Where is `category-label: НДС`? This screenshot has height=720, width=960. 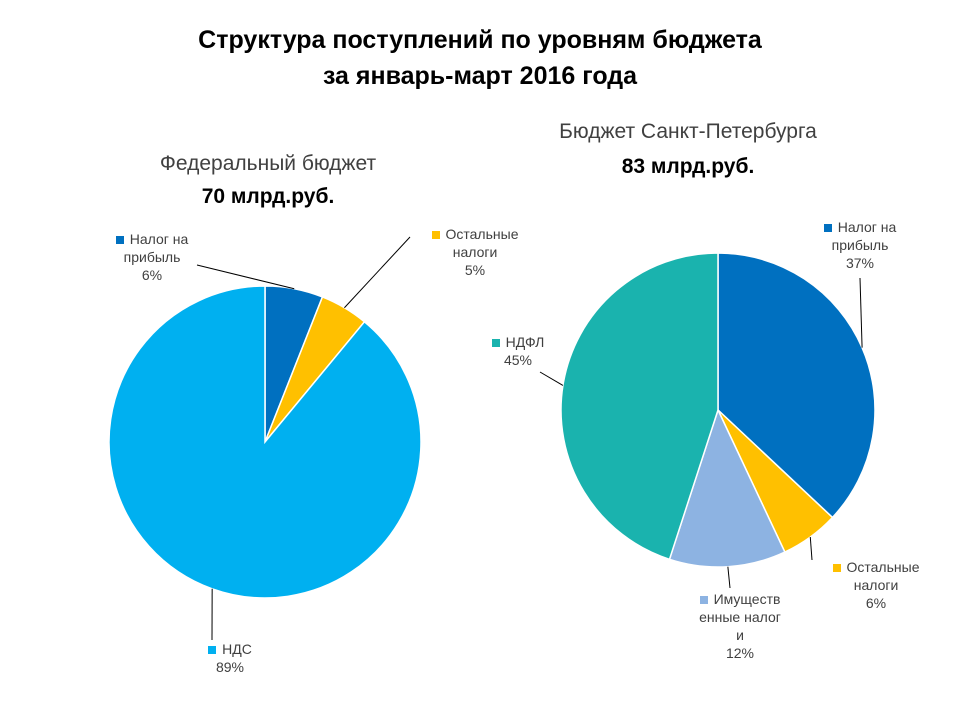
category-label: НДС is located at coordinates (237, 649).